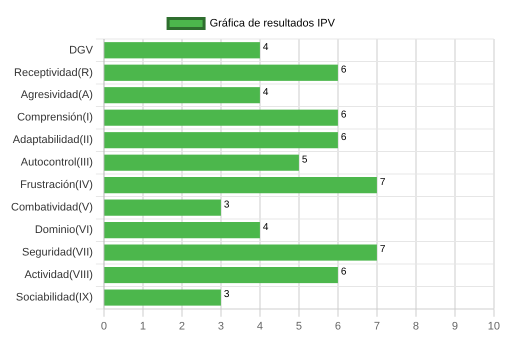  I want to click on x-tick-label: 1, so click(143, 326).